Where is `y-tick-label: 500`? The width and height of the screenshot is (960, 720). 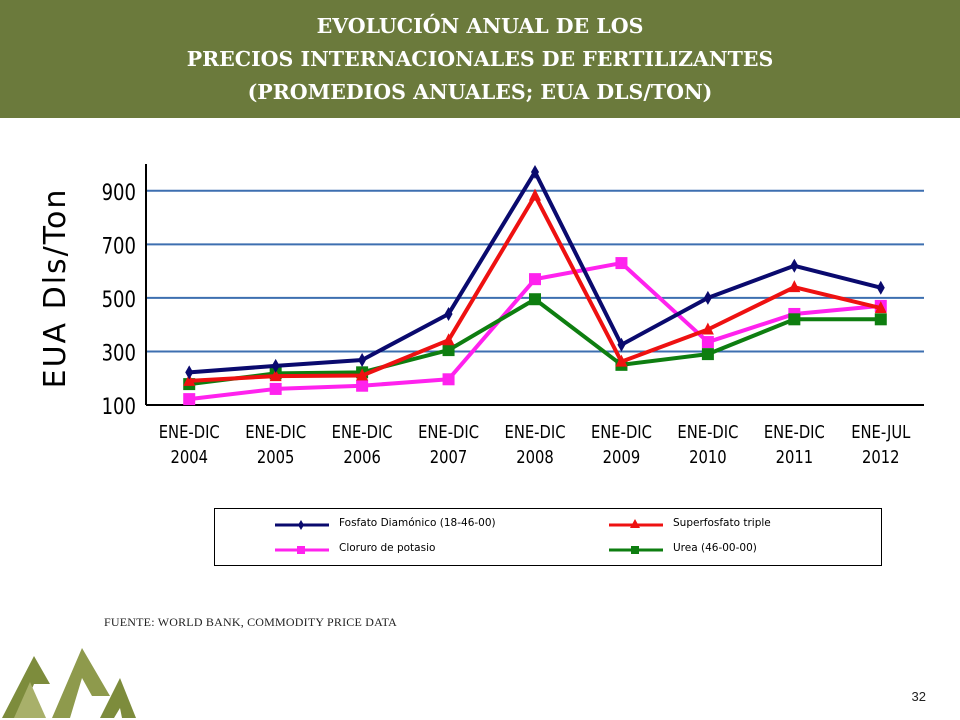 y-tick-label: 500 is located at coordinates (119, 299).